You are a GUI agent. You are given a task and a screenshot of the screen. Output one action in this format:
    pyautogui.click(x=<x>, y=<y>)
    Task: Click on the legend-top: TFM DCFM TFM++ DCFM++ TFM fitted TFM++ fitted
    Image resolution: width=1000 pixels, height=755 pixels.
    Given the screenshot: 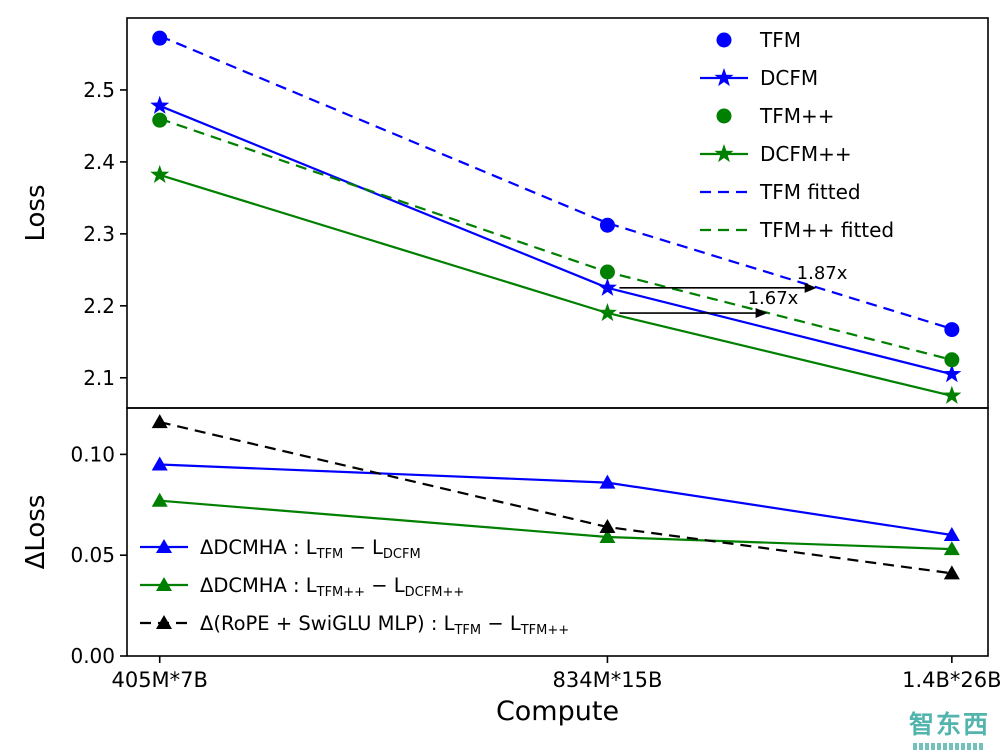 What is the action you would take?
    pyautogui.click(x=797, y=135)
    